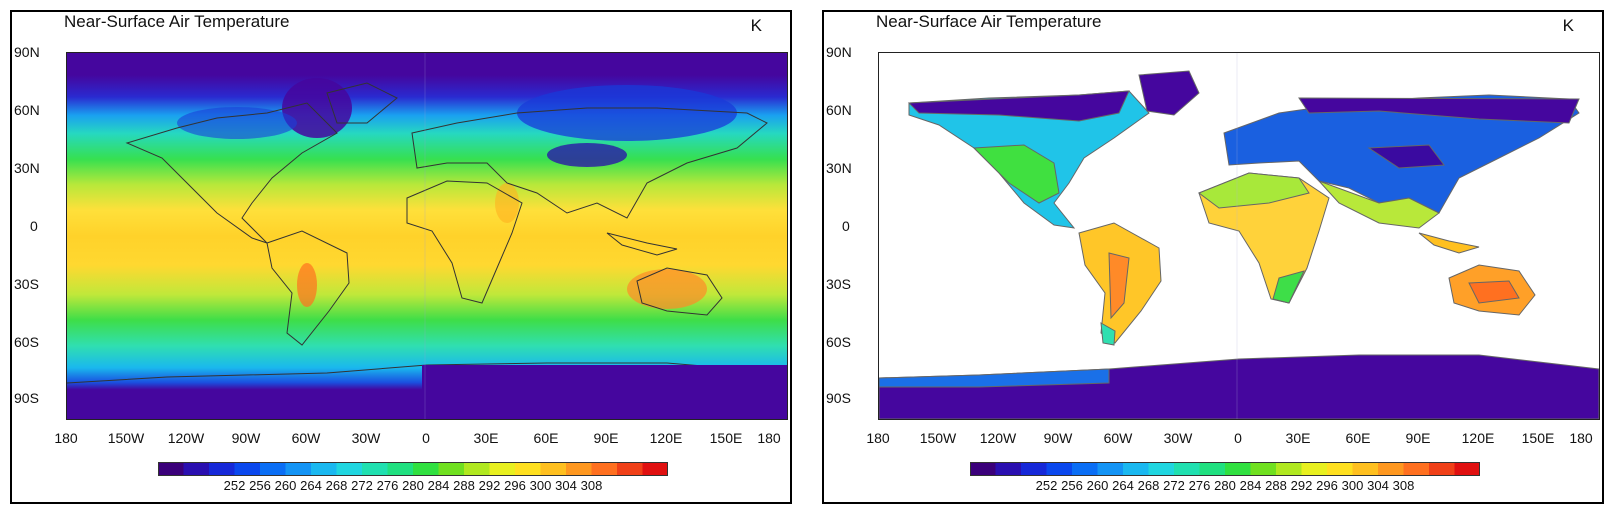  I want to click on colorbar-border, so click(413, 469).